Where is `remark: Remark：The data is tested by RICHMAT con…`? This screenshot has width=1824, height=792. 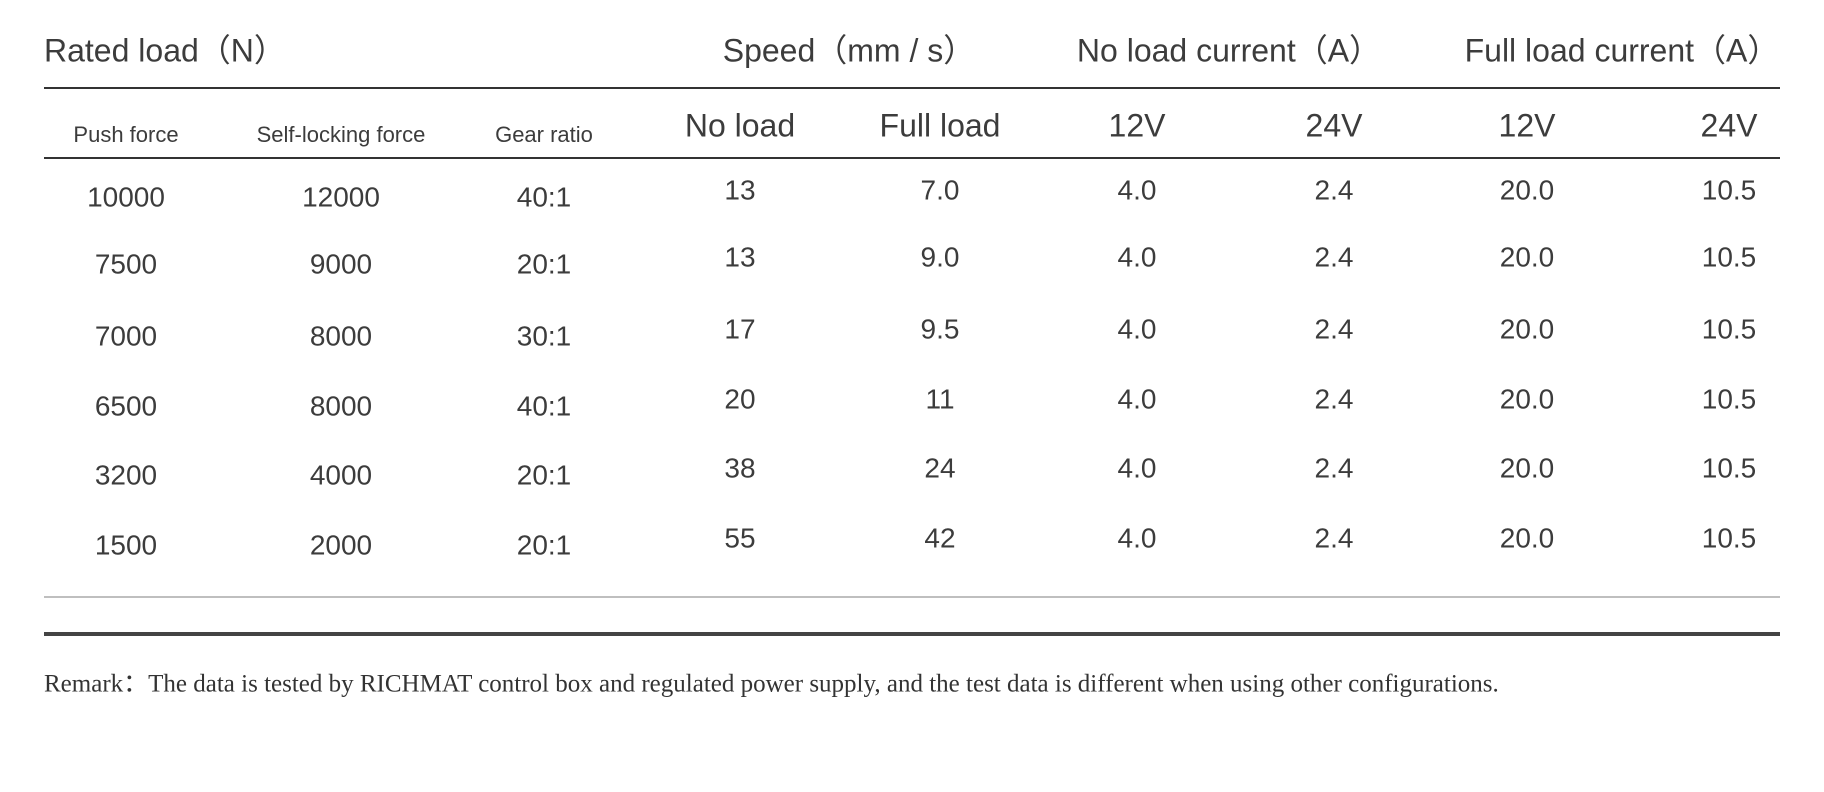
remark: Remark：The data is tested by RICHMAT con… is located at coordinates (771, 684).